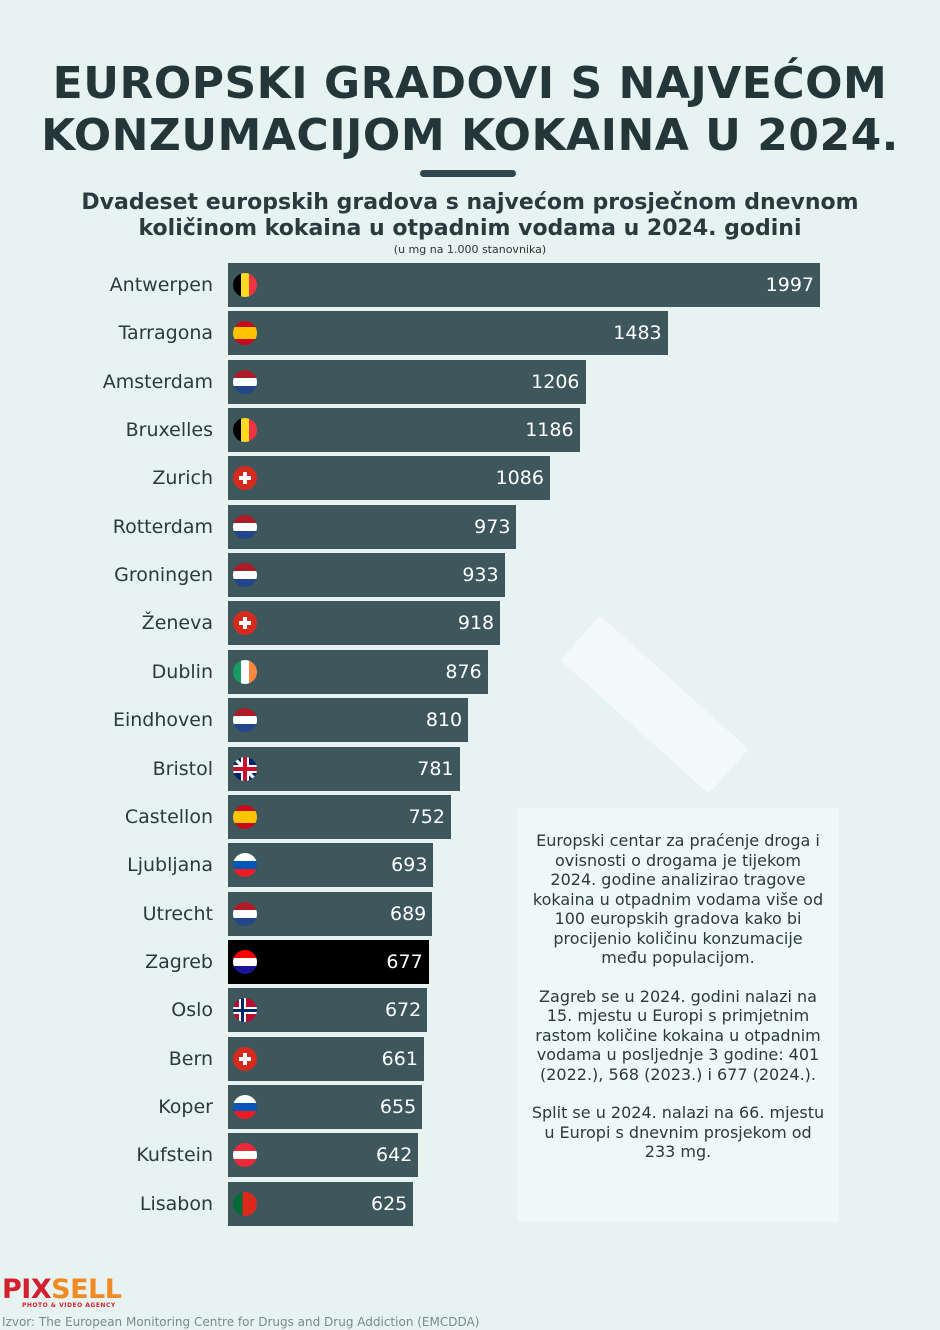 The width and height of the screenshot is (940, 1330). I want to click on value-label: 1206, so click(555, 381).